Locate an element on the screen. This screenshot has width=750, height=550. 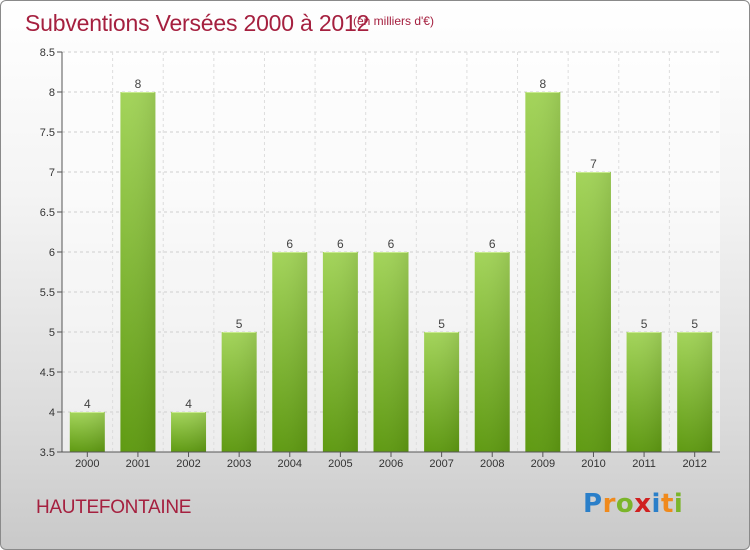
y-axis-ticks: 3.5 4 4.5 5 5.5 6 6.5 7 7.5 8 8.5 is located at coordinates (51, 253).